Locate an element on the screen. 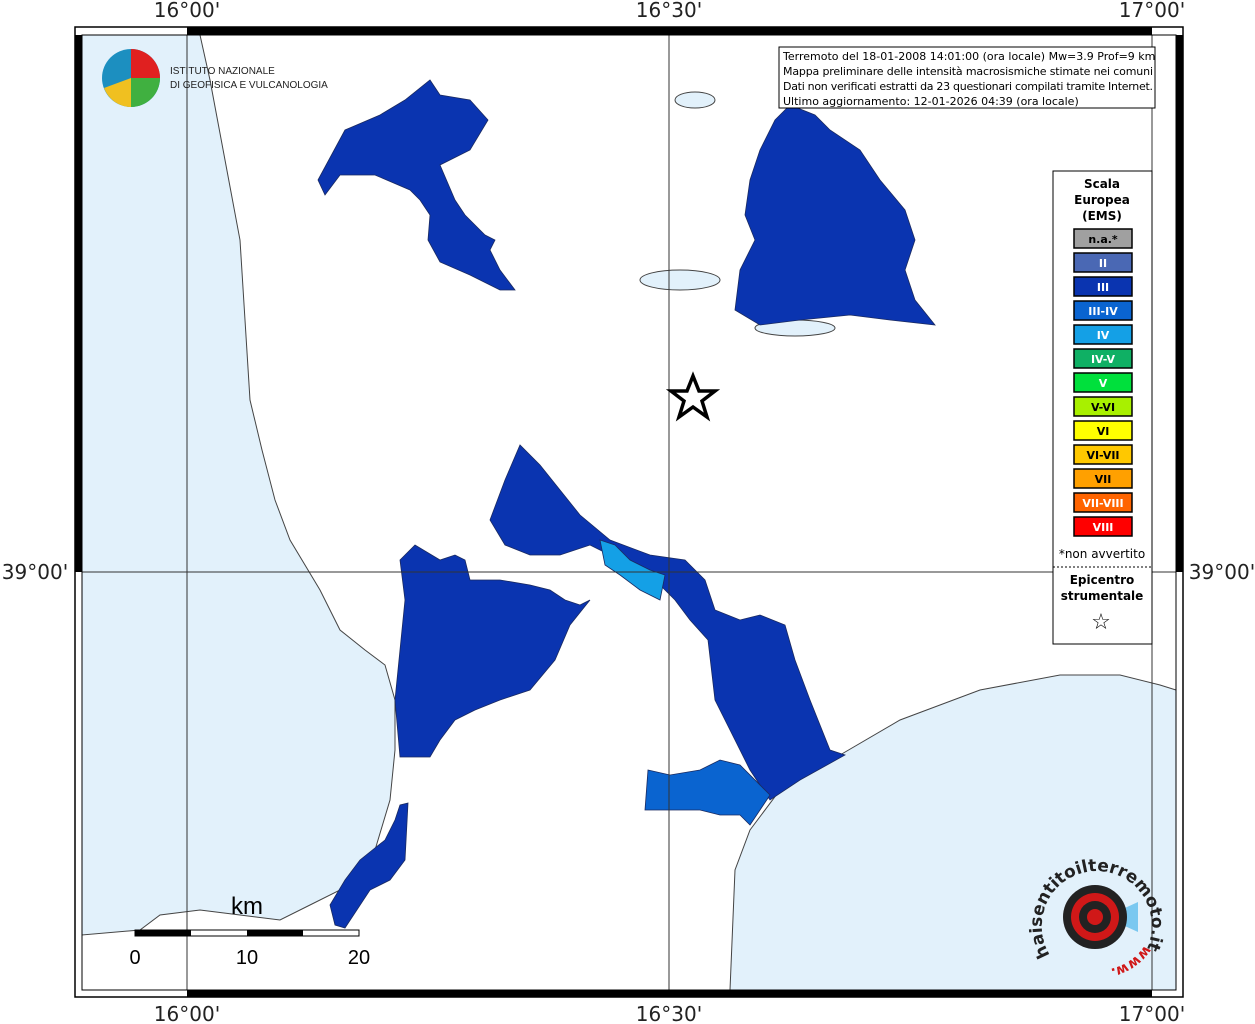  watermark-icon is located at coordinates (1095, 917).